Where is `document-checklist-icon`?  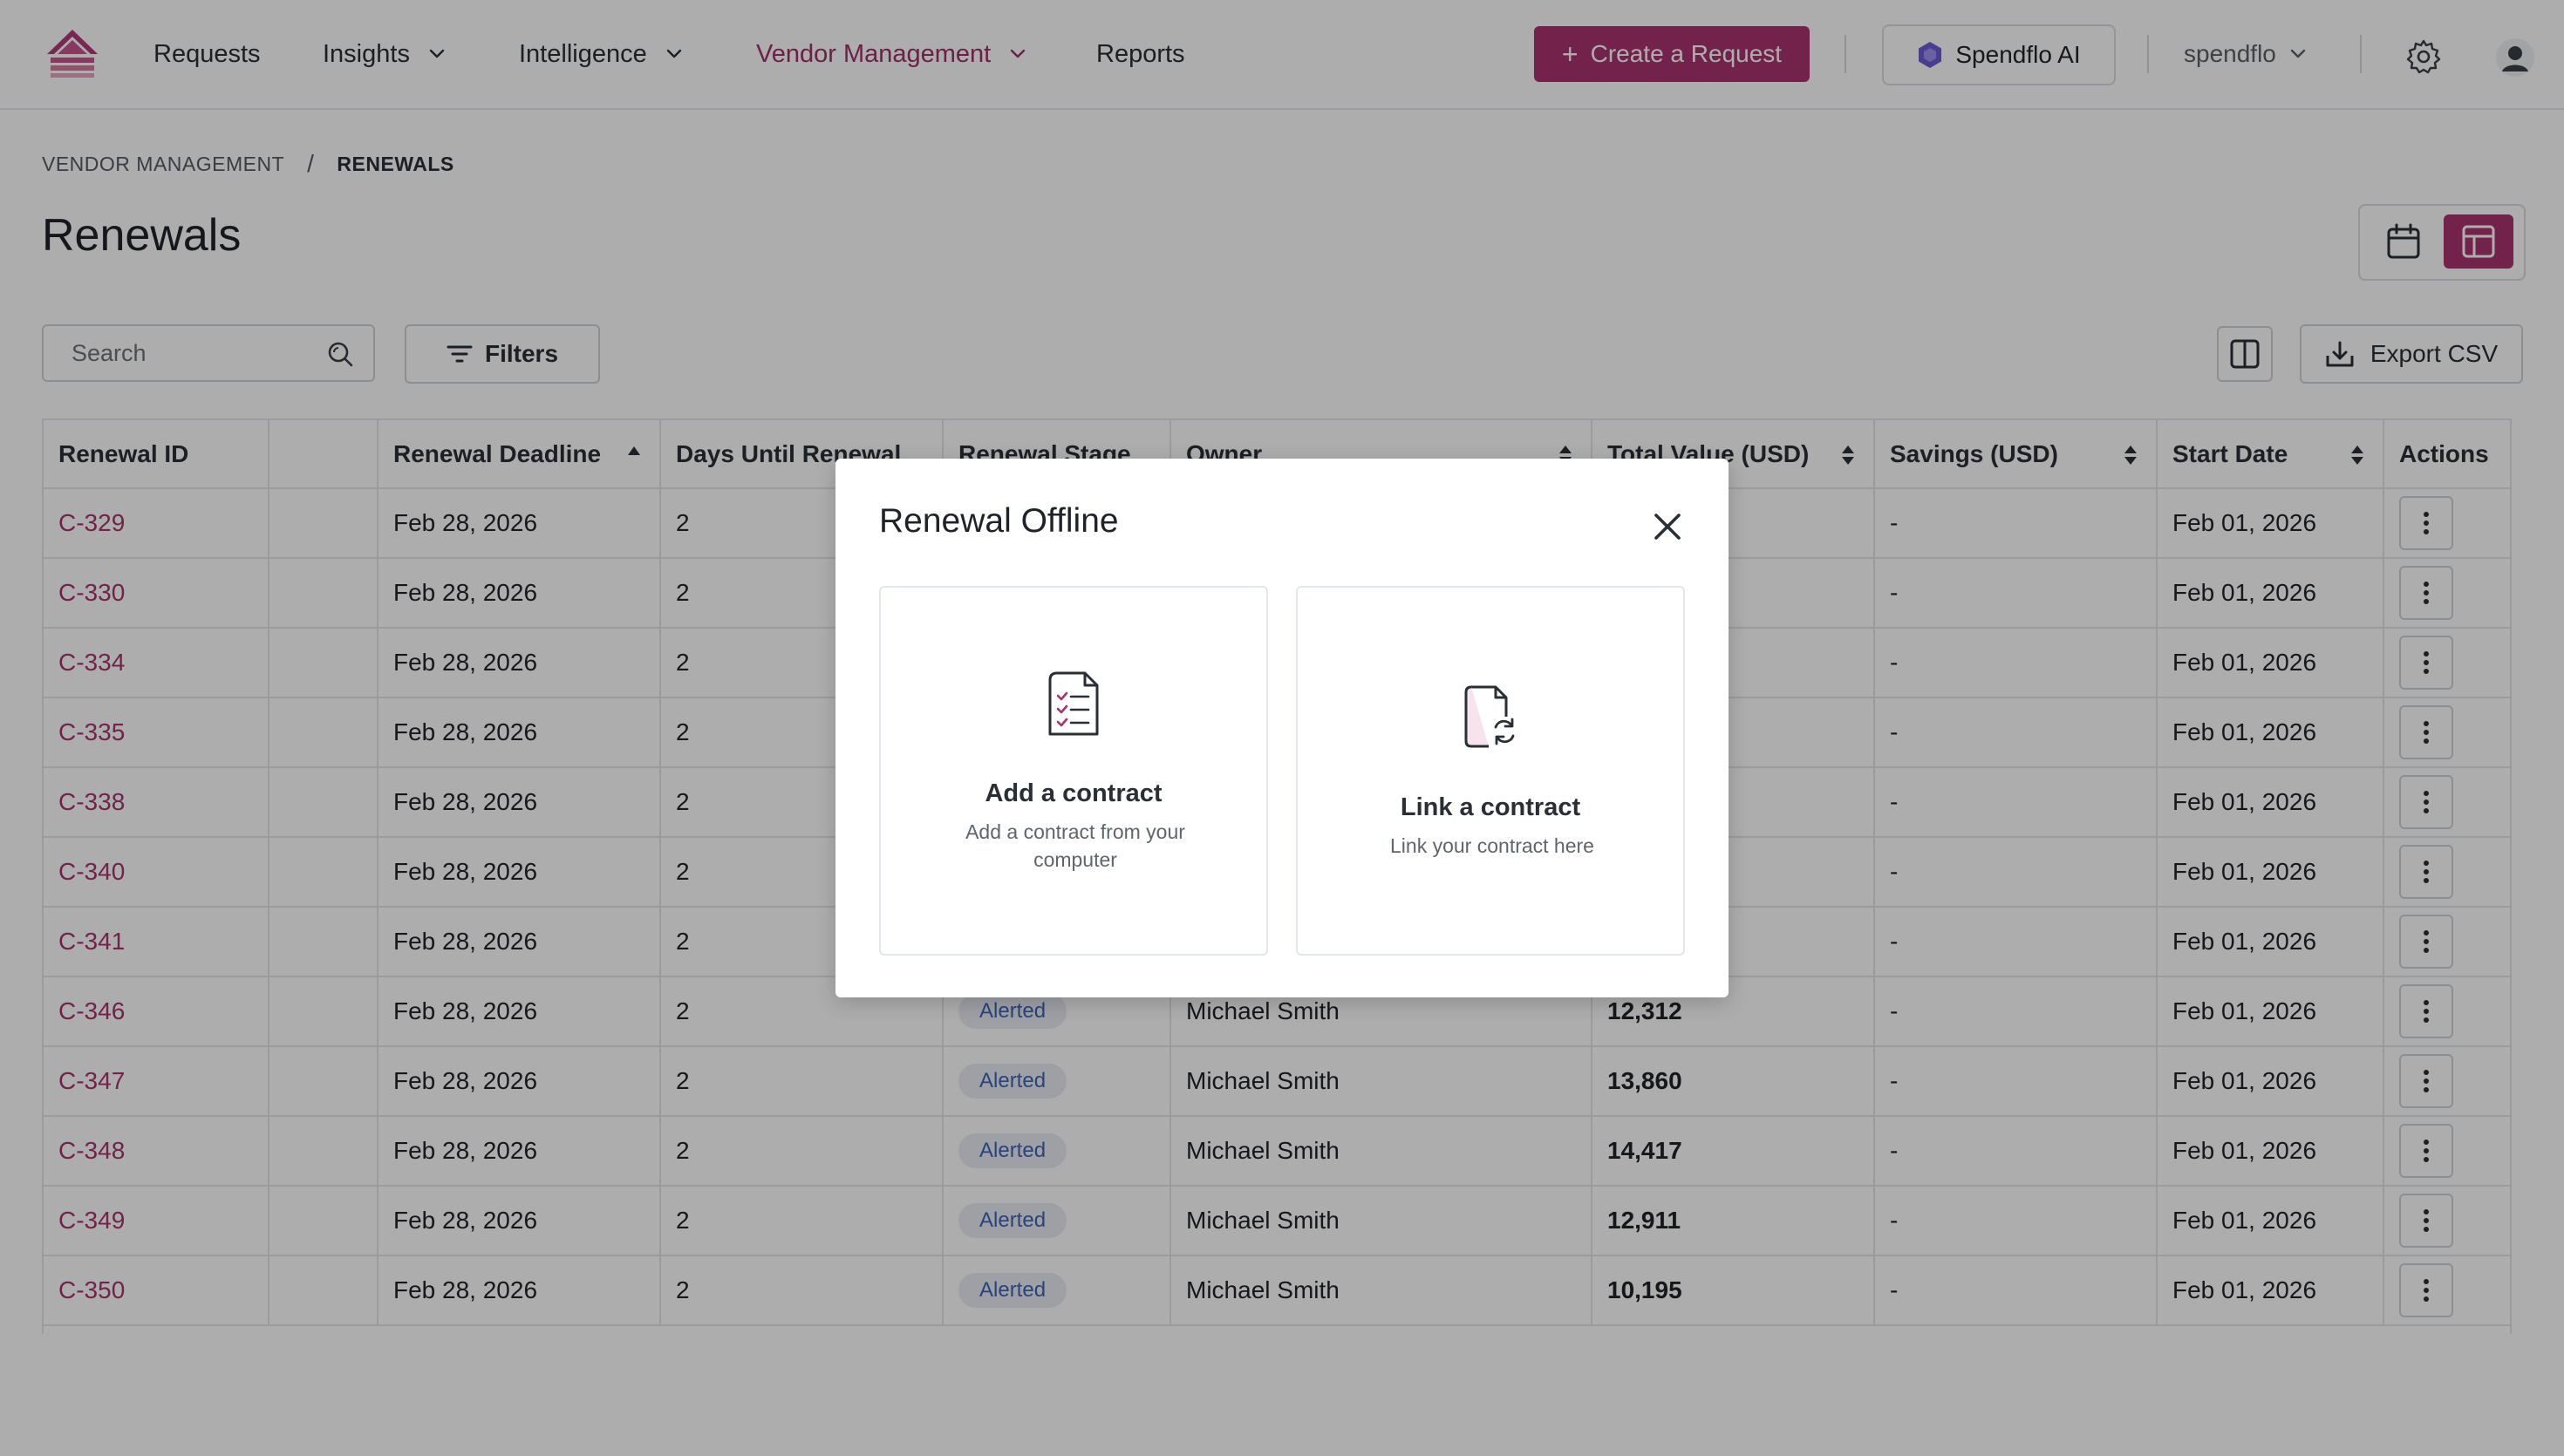
document-checklist-icon is located at coordinates (1073, 704).